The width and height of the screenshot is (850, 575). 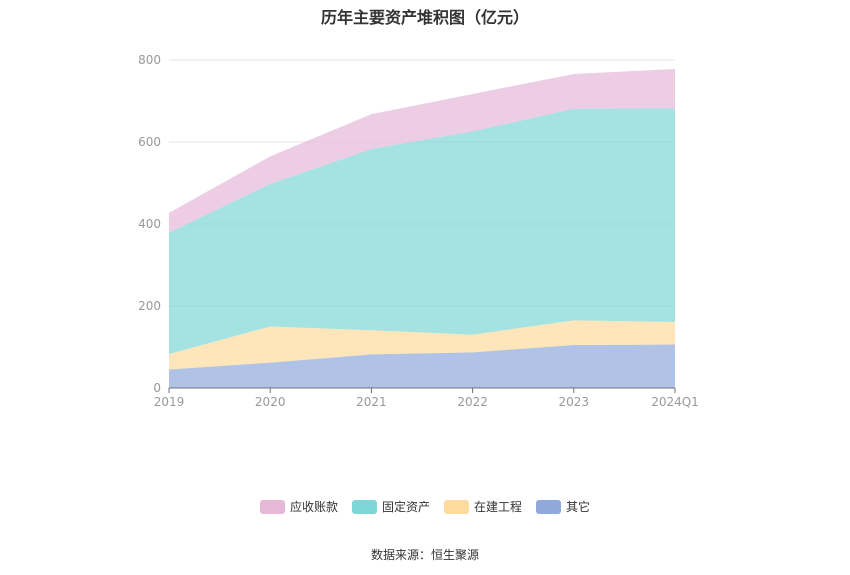 I want to click on x-tick-label: 2019, so click(x=169, y=402).